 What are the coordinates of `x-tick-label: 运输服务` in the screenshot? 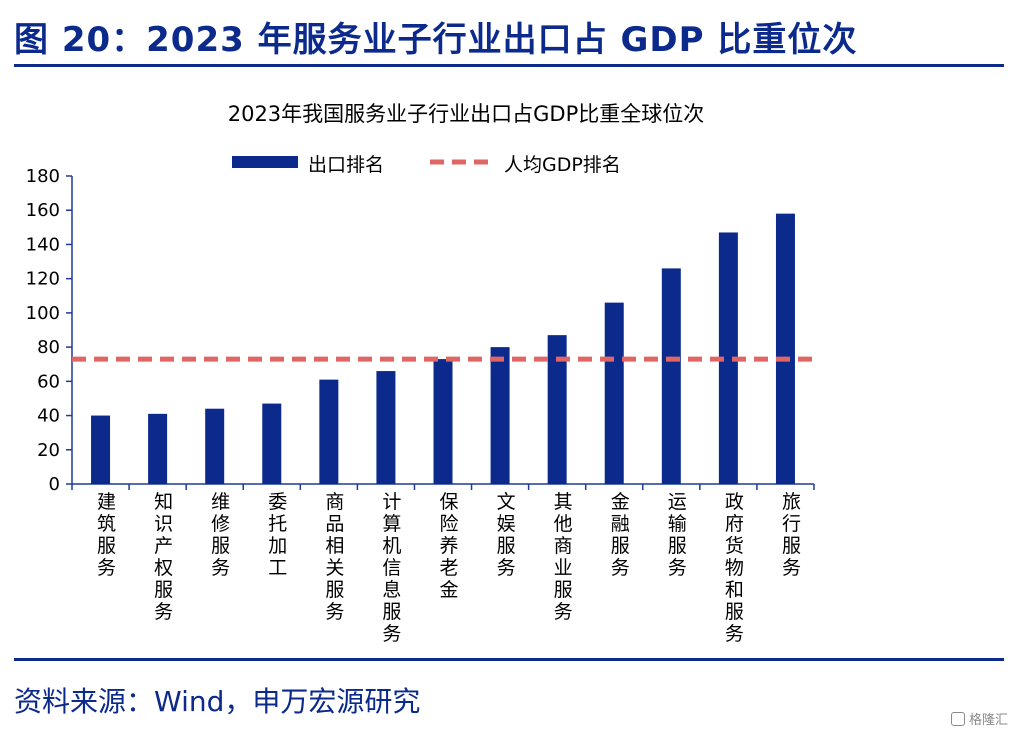 It's located at (677, 535).